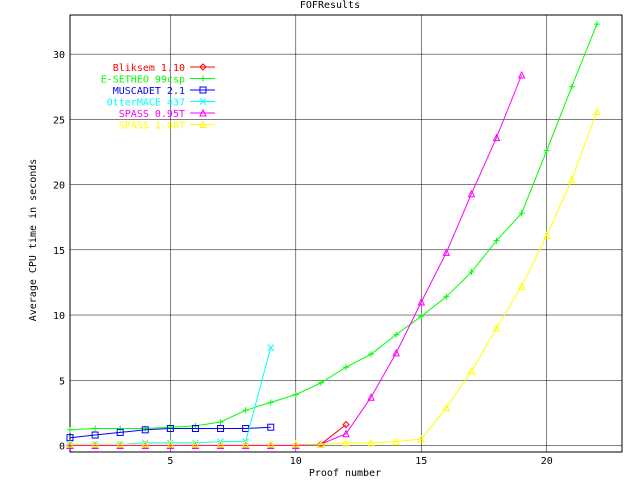 This screenshot has width=640, height=485. I want to click on legend-item: Bliksem 1.10, so click(164, 68).